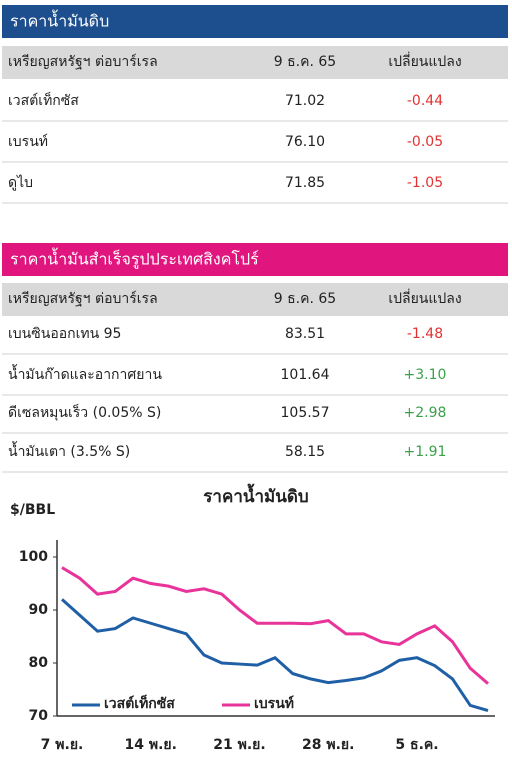  Describe the element at coordinates (39, 663) in the screenshot. I see `y-tick-label: 80` at that location.